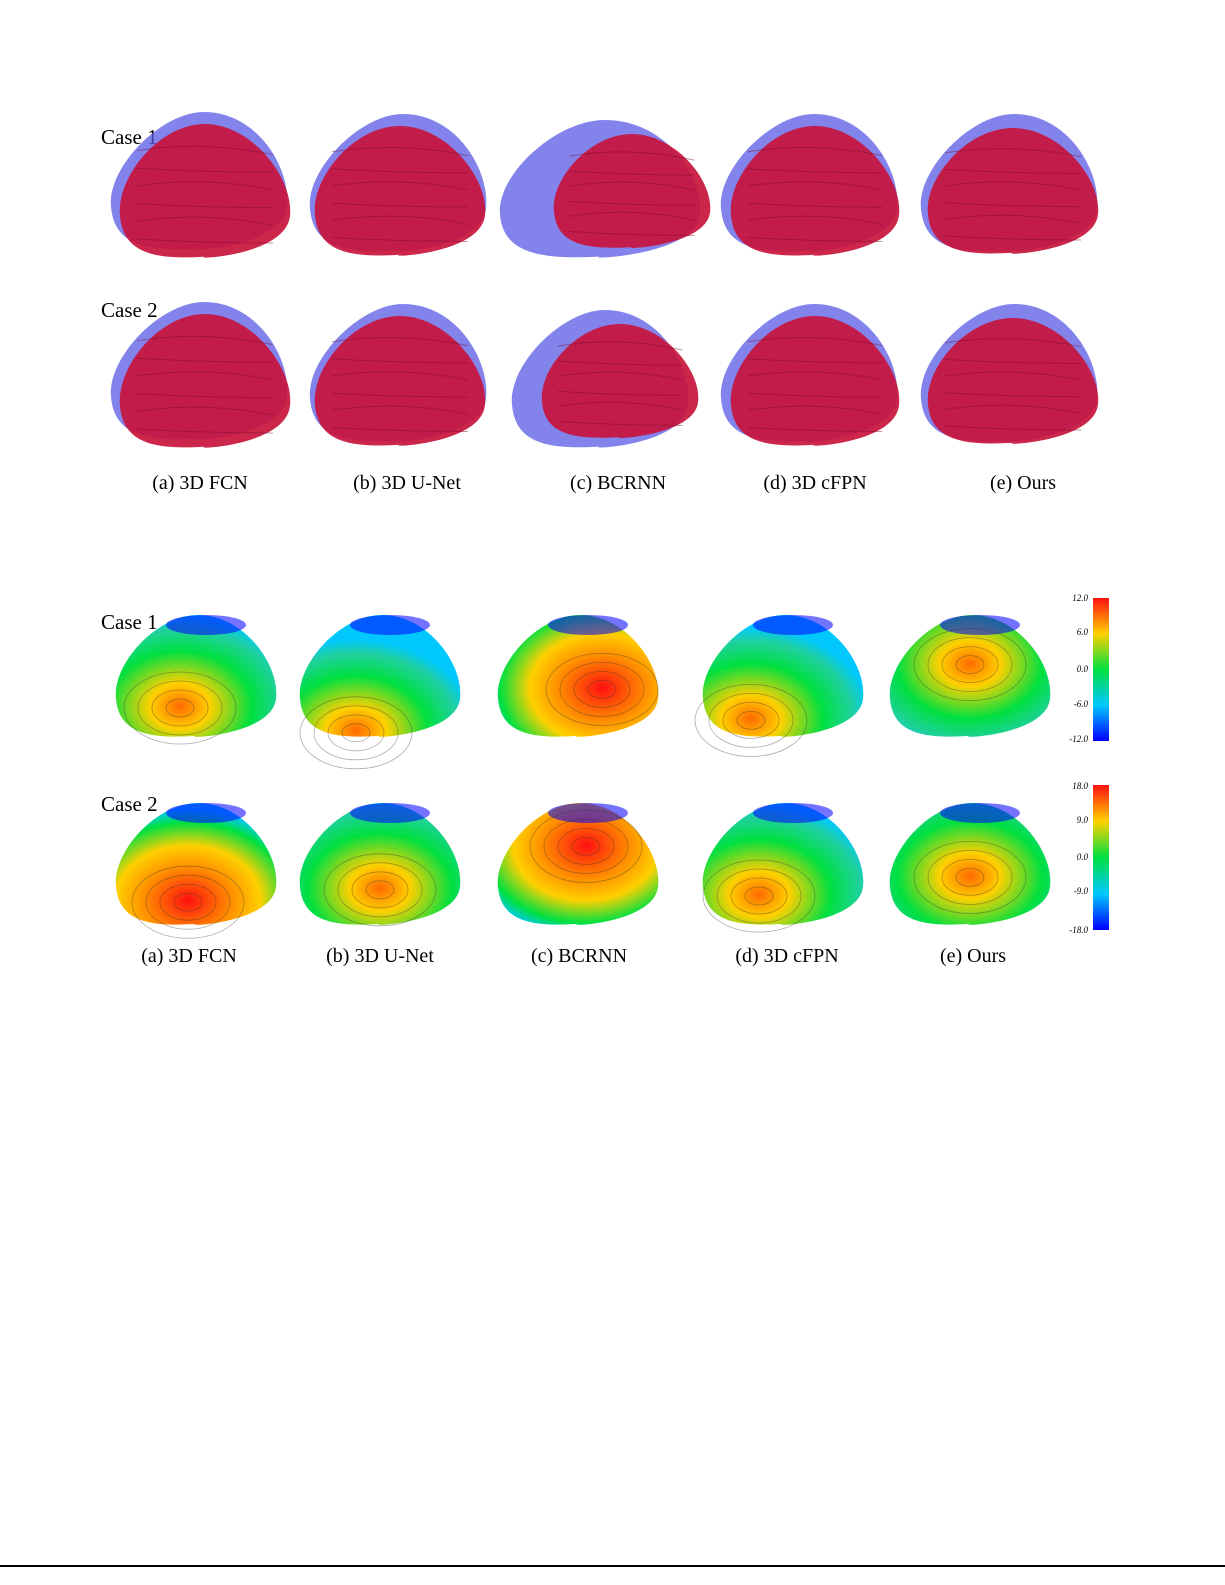 The height and width of the screenshot is (1585, 1225). What do you see at coordinates (1080, 891) in the screenshot?
I see `colorbar-2-tick: -9.0` at bounding box center [1080, 891].